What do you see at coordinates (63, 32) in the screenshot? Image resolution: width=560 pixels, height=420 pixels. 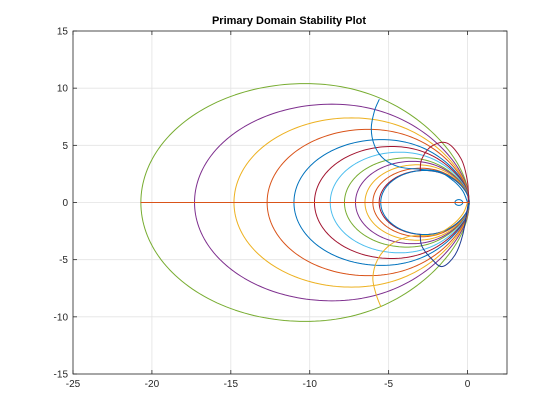 I see `y-tick-label: 15` at bounding box center [63, 32].